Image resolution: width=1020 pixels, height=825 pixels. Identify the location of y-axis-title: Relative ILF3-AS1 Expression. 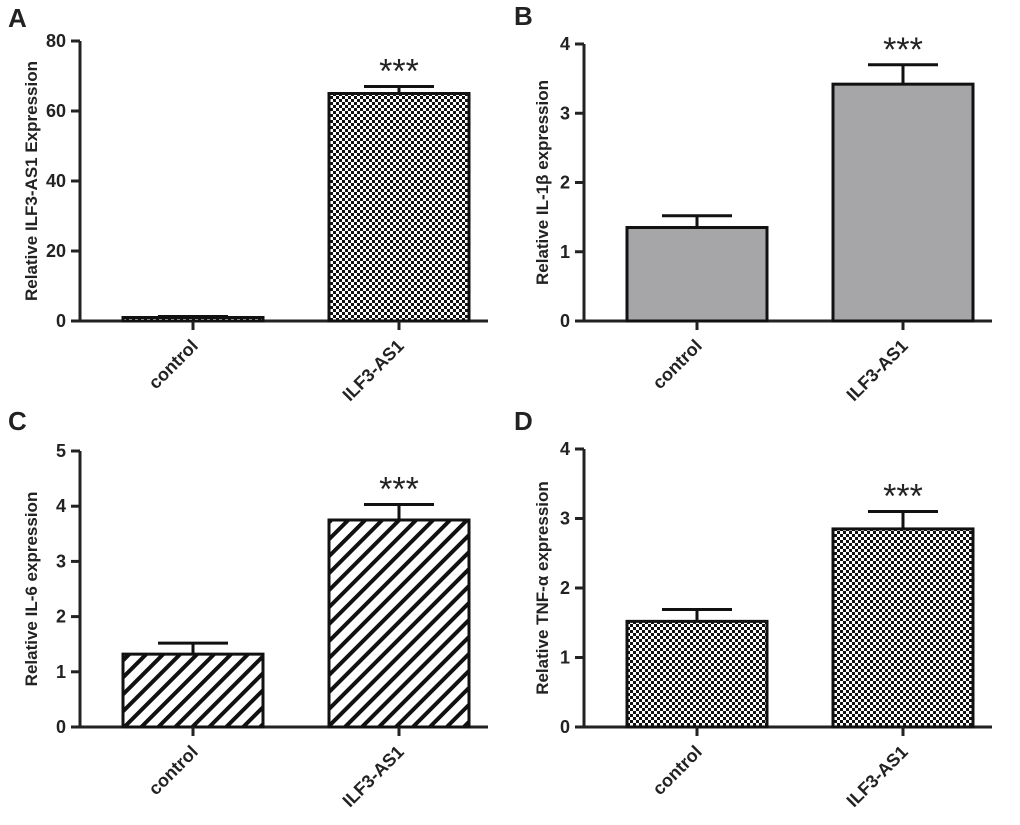
(31, 181).